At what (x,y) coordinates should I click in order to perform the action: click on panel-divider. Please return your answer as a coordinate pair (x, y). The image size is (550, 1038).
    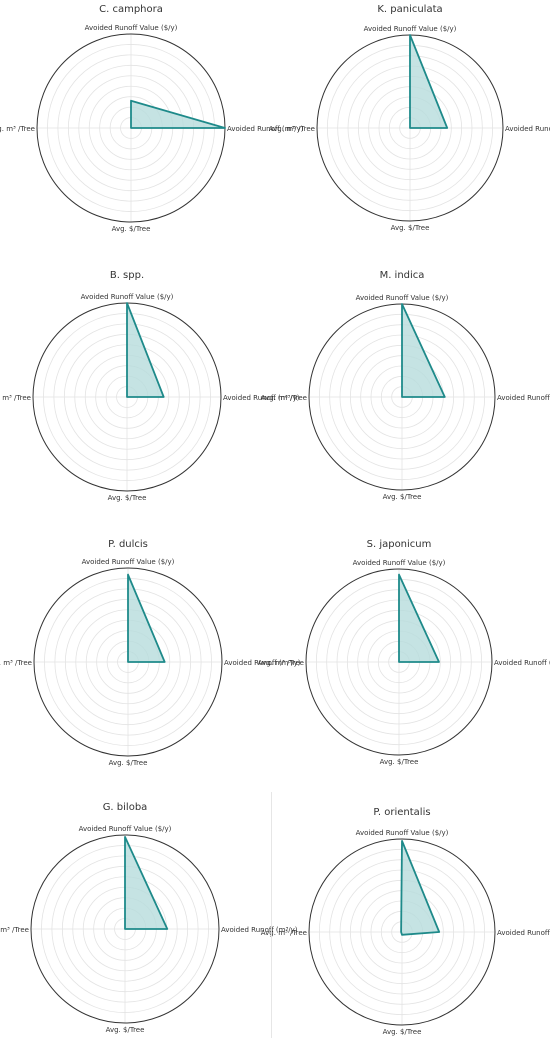
    Looking at the image, I should click on (271, 915).